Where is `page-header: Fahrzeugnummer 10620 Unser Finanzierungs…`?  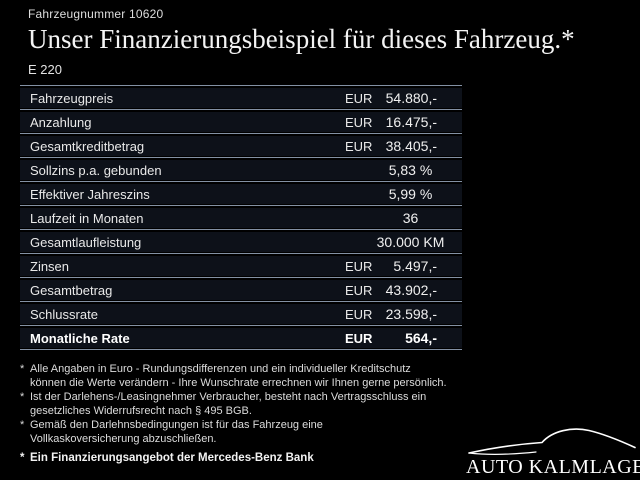
page-header: Fahrzeugnummer 10620 Unser Finanzierungs… is located at coordinates (301, 42).